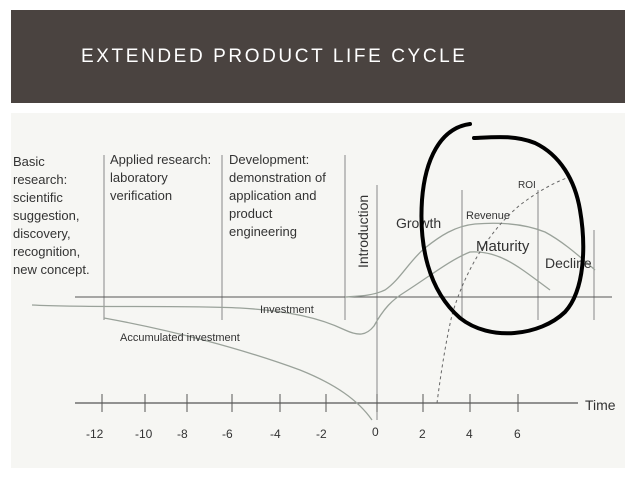 The height and width of the screenshot is (479, 638). What do you see at coordinates (95, 434) in the screenshot?
I see `tick-label: -12` at bounding box center [95, 434].